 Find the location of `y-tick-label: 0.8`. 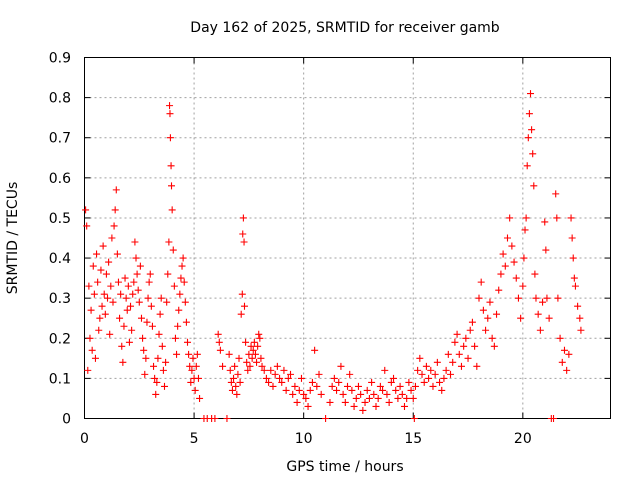

y-tick-label: 0.8 is located at coordinates (60, 99).